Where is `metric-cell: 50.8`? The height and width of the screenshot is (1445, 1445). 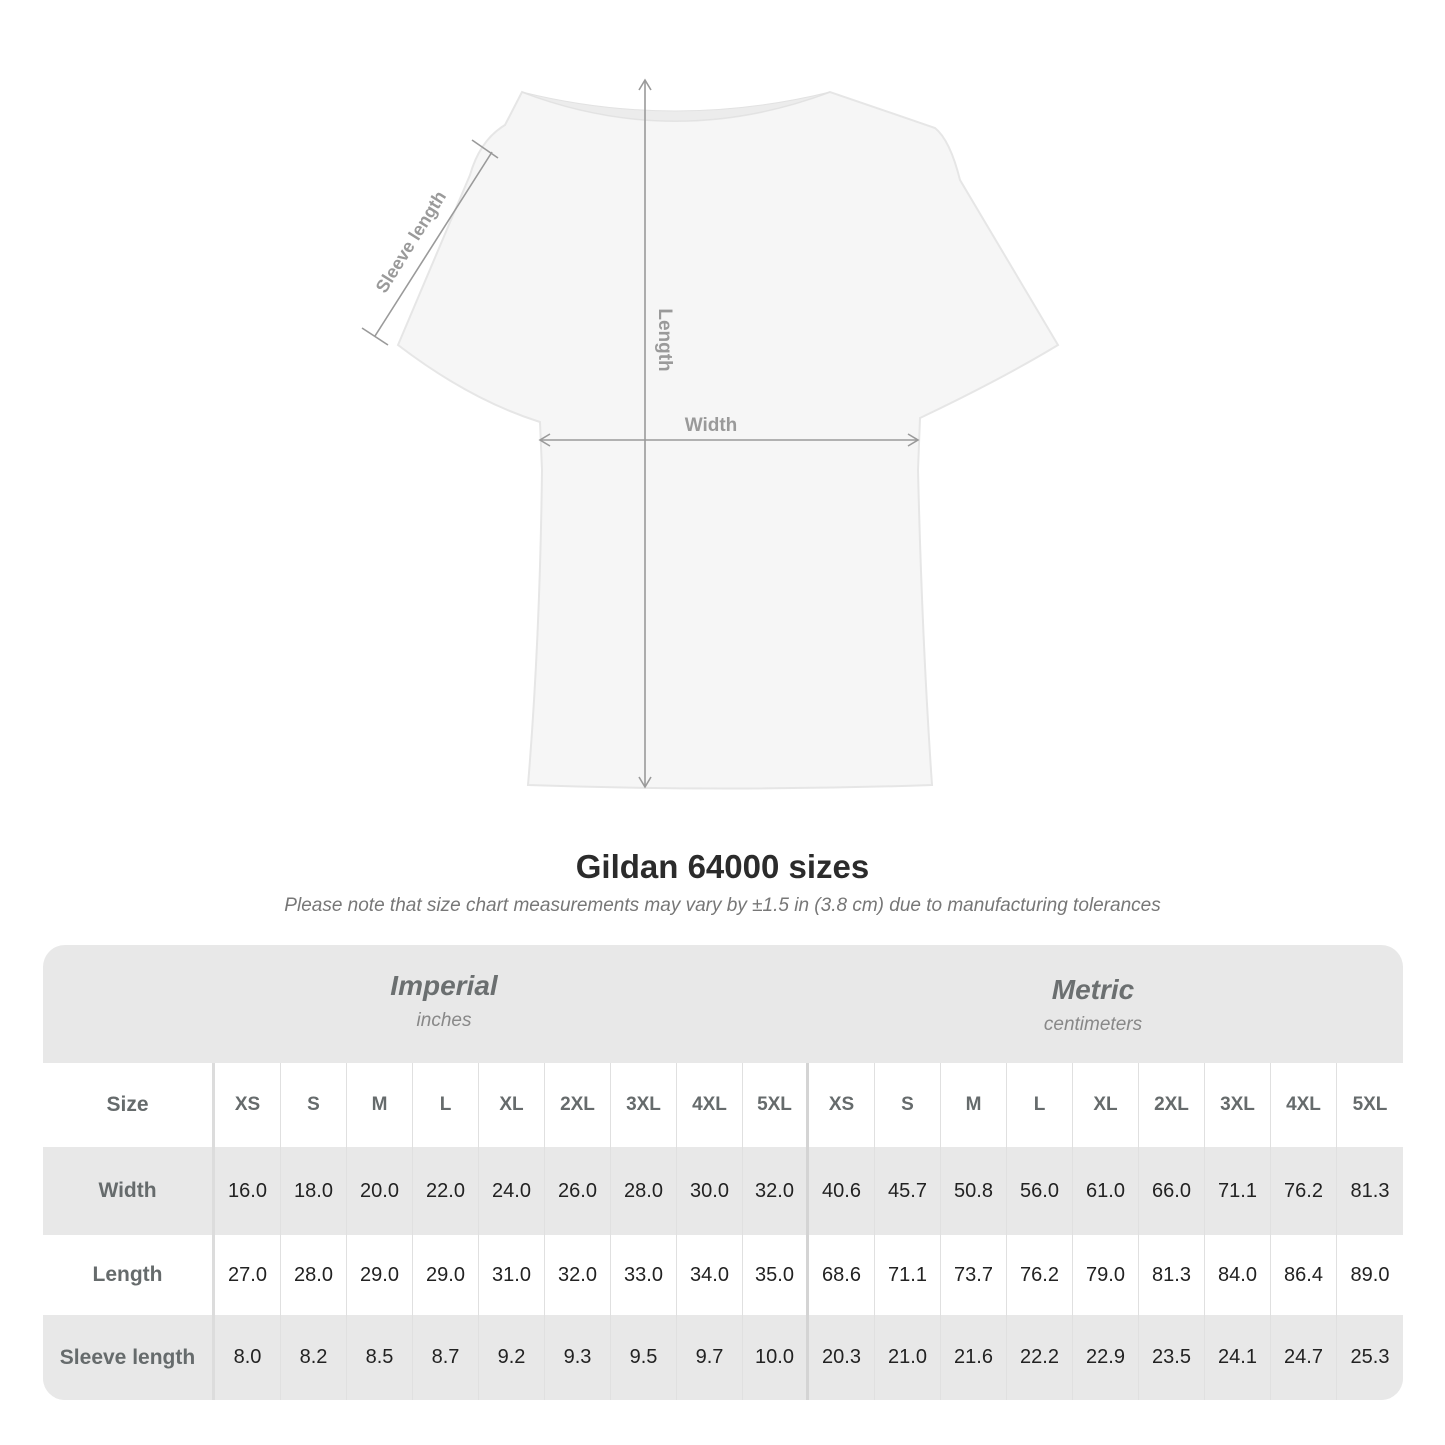 metric-cell: 50.8 is located at coordinates (974, 1191).